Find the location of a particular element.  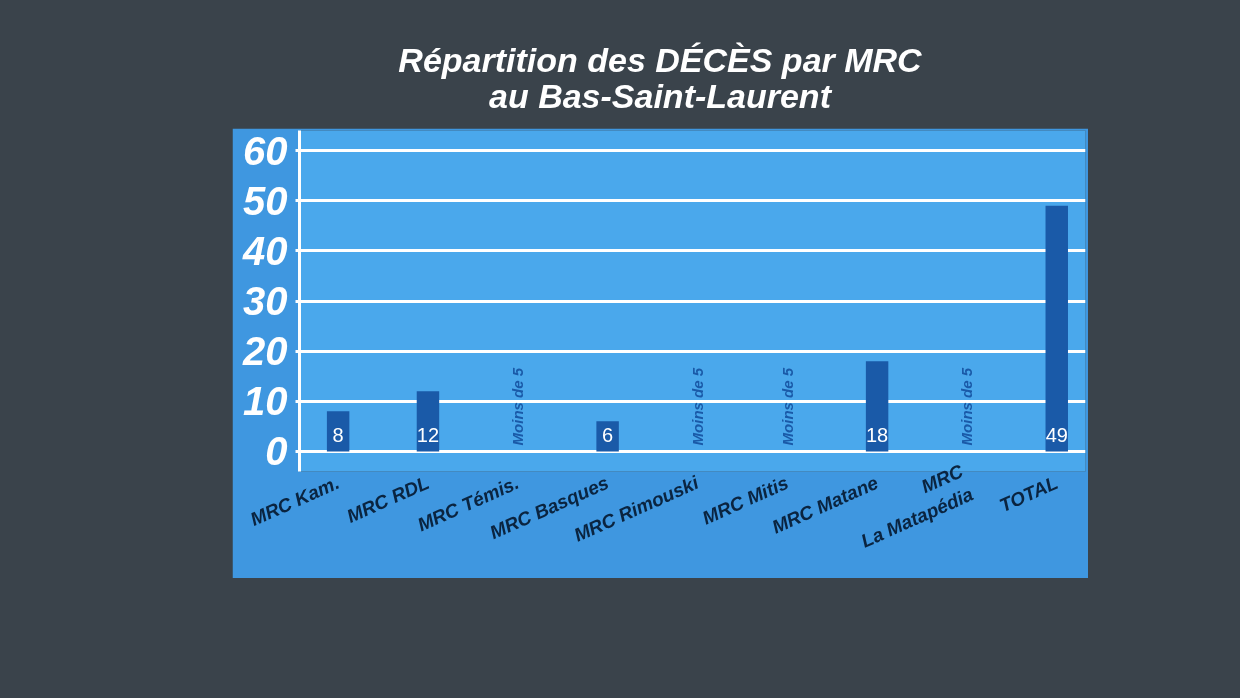

y-tick-label: 60 is located at coordinates (265, 150).